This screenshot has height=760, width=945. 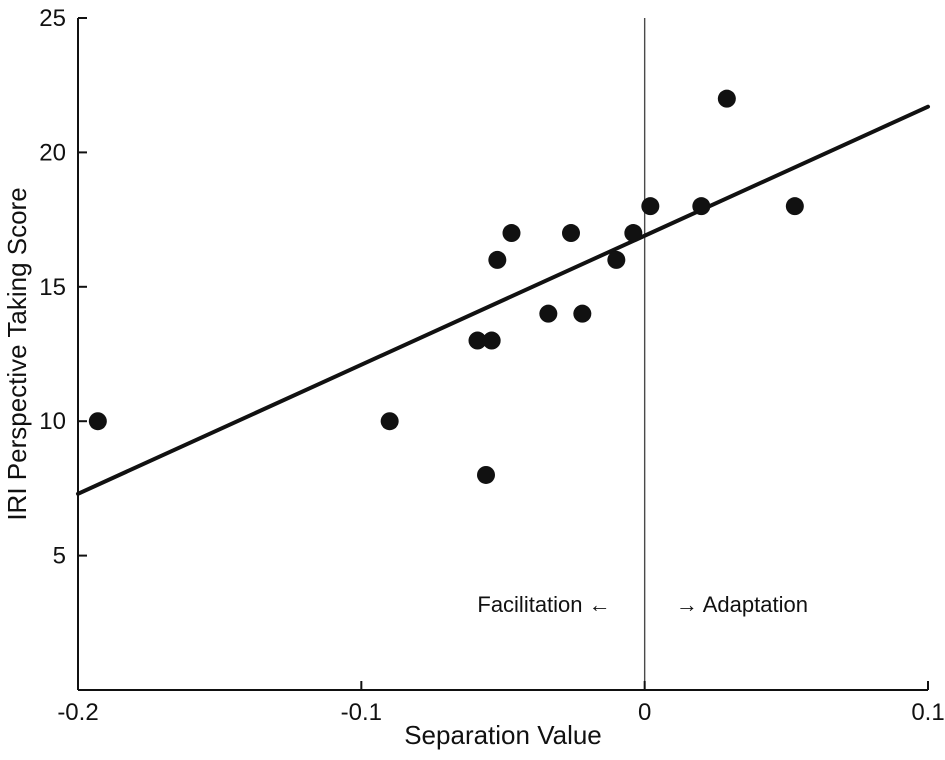 What do you see at coordinates (52, 152) in the screenshot?
I see `y-tick-label: 20` at bounding box center [52, 152].